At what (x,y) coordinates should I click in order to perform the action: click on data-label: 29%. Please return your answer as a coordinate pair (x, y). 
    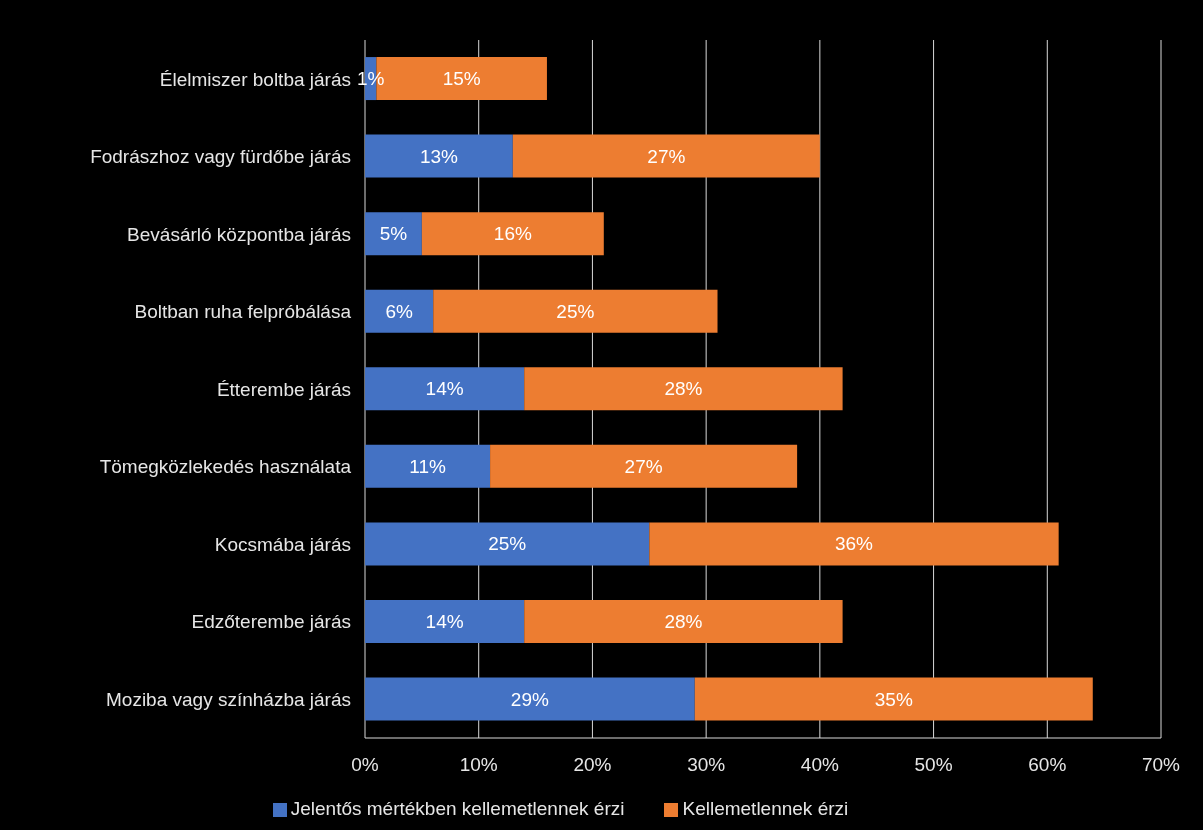
    Looking at the image, I should click on (529, 699).